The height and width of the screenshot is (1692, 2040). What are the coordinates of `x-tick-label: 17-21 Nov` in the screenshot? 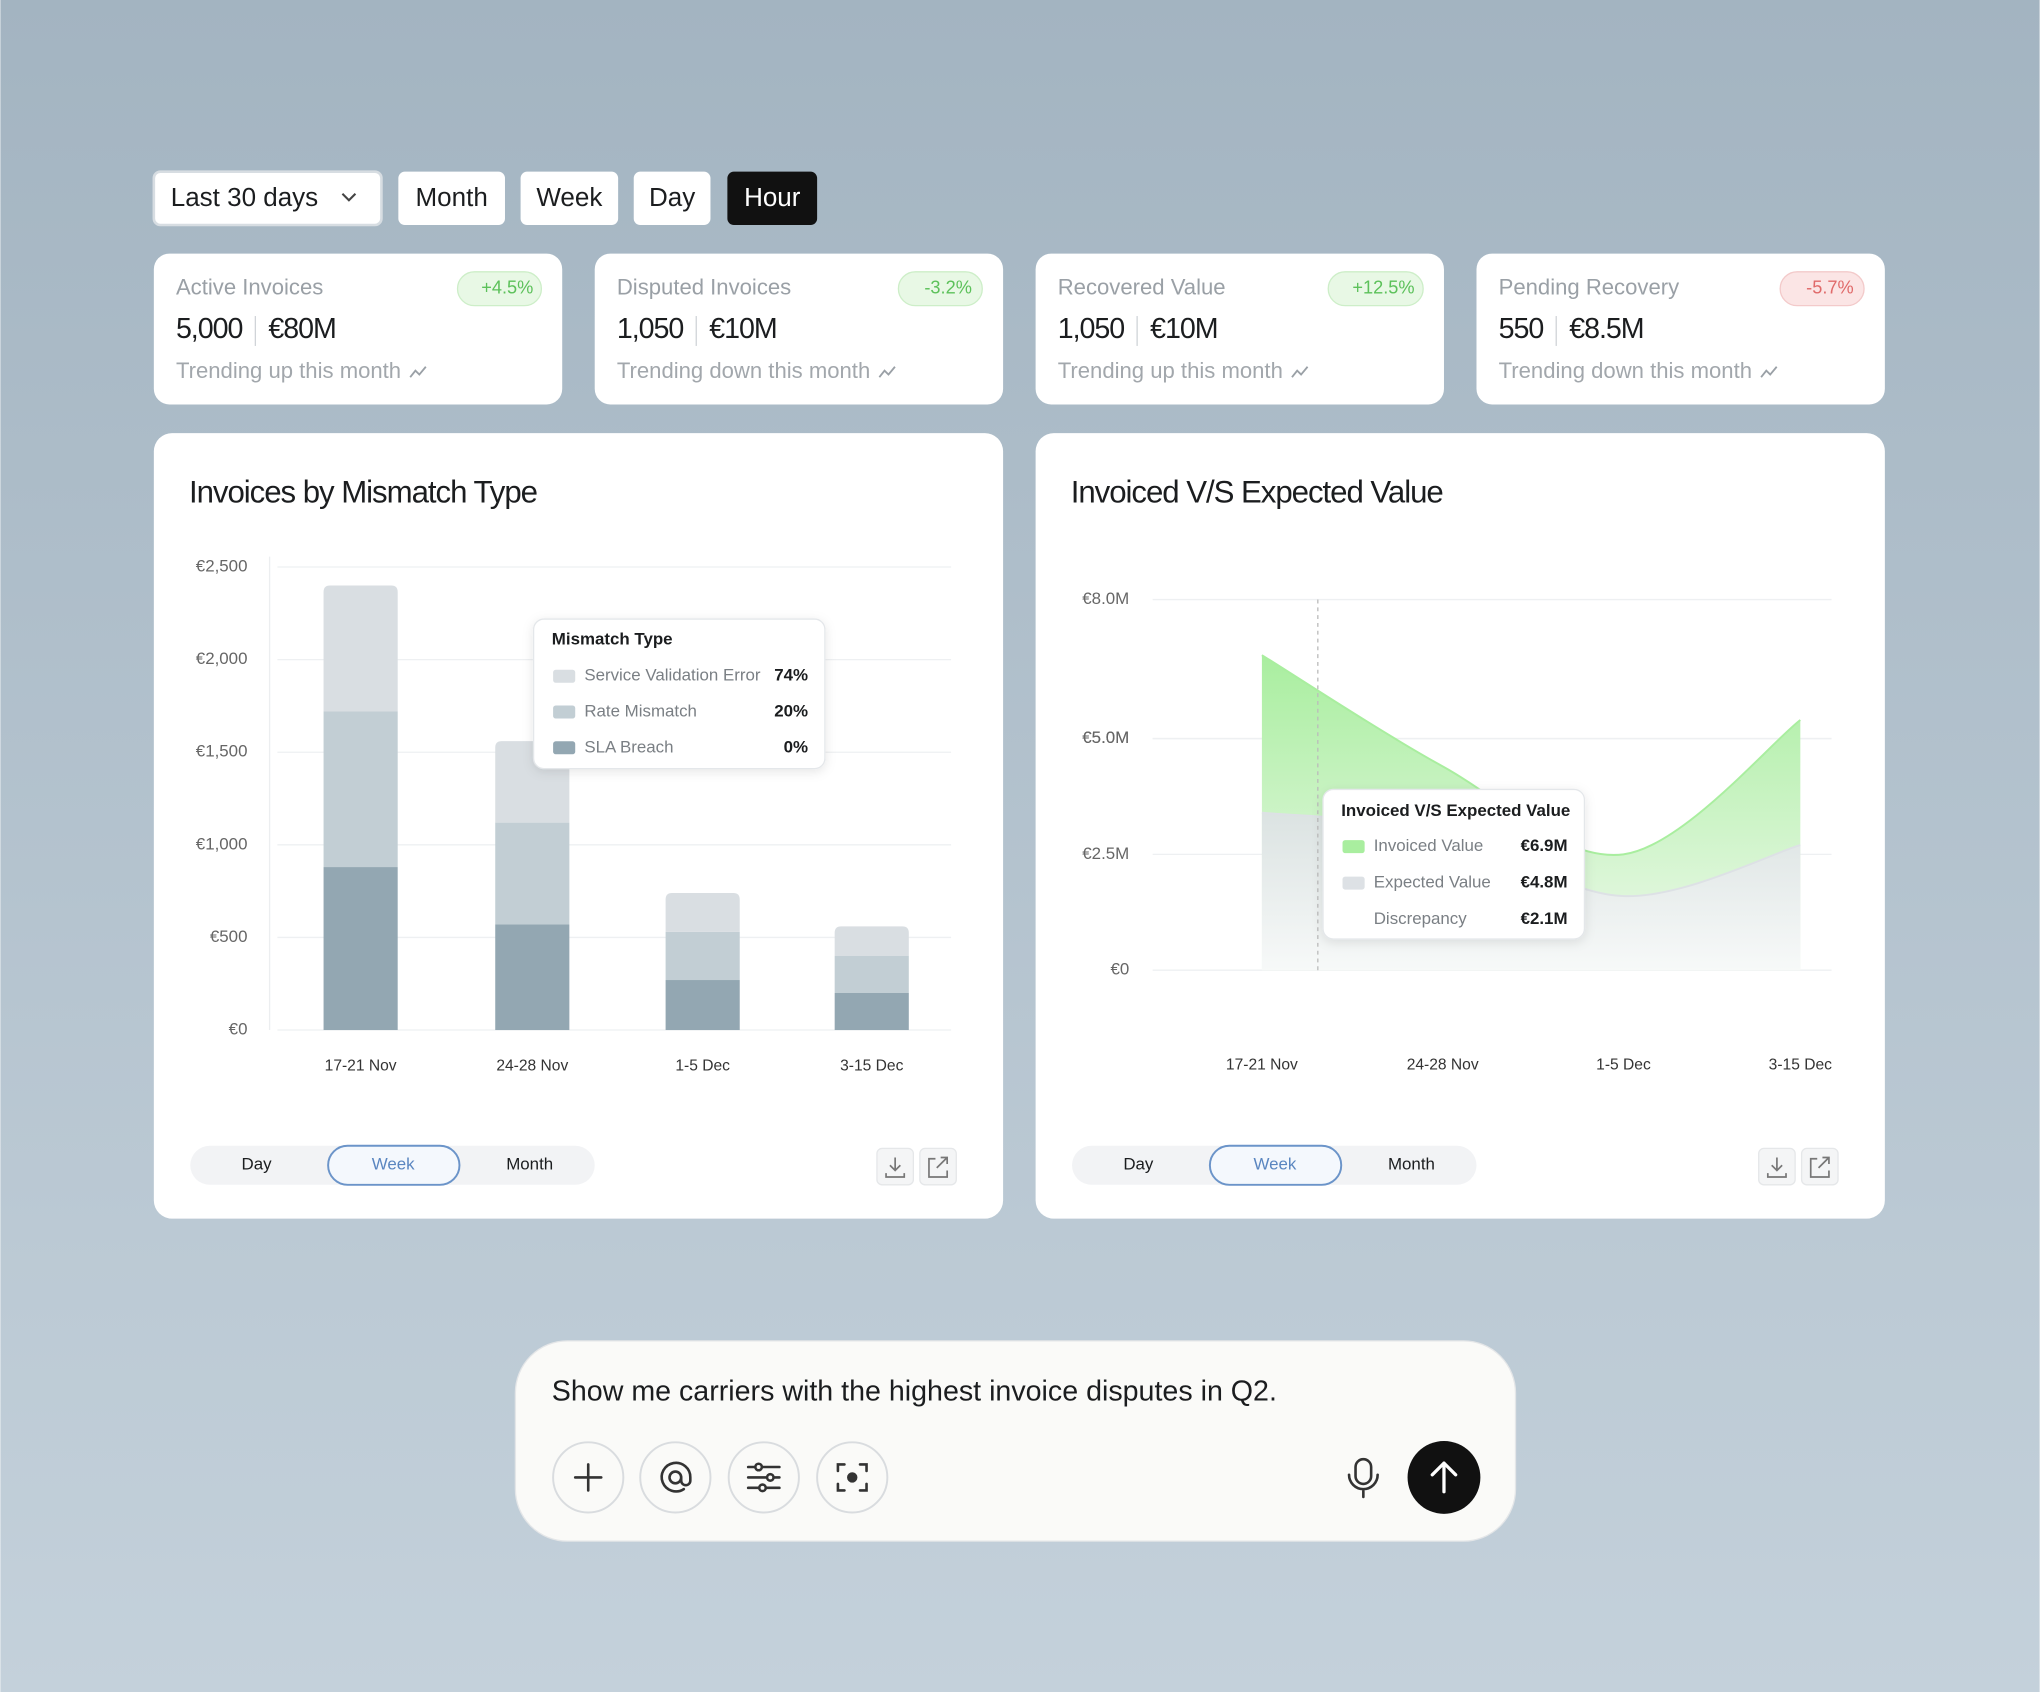 It's located at (1262, 1064).